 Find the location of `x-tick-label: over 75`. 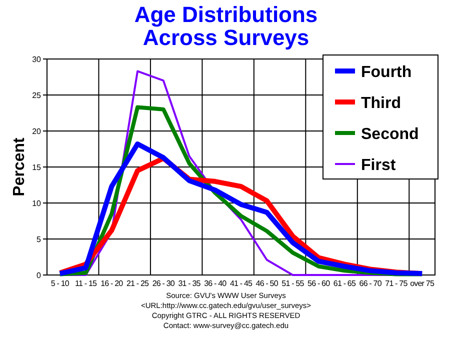

x-tick-label: over 75 is located at coordinates (422, 283).